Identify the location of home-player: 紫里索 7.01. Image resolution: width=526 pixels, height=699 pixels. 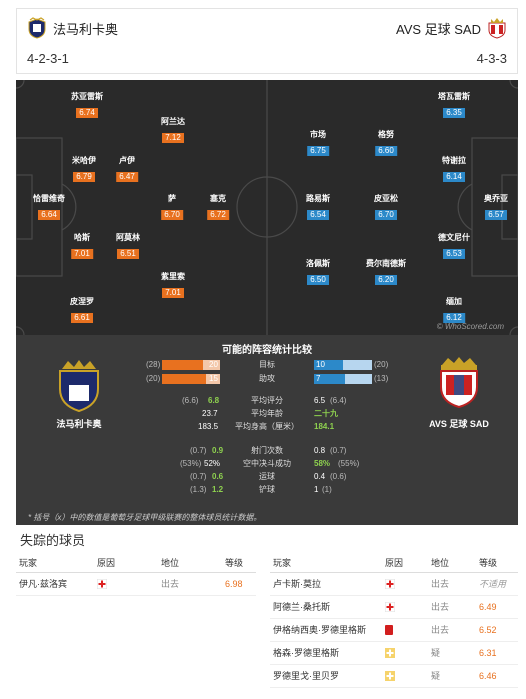
(173, 285).